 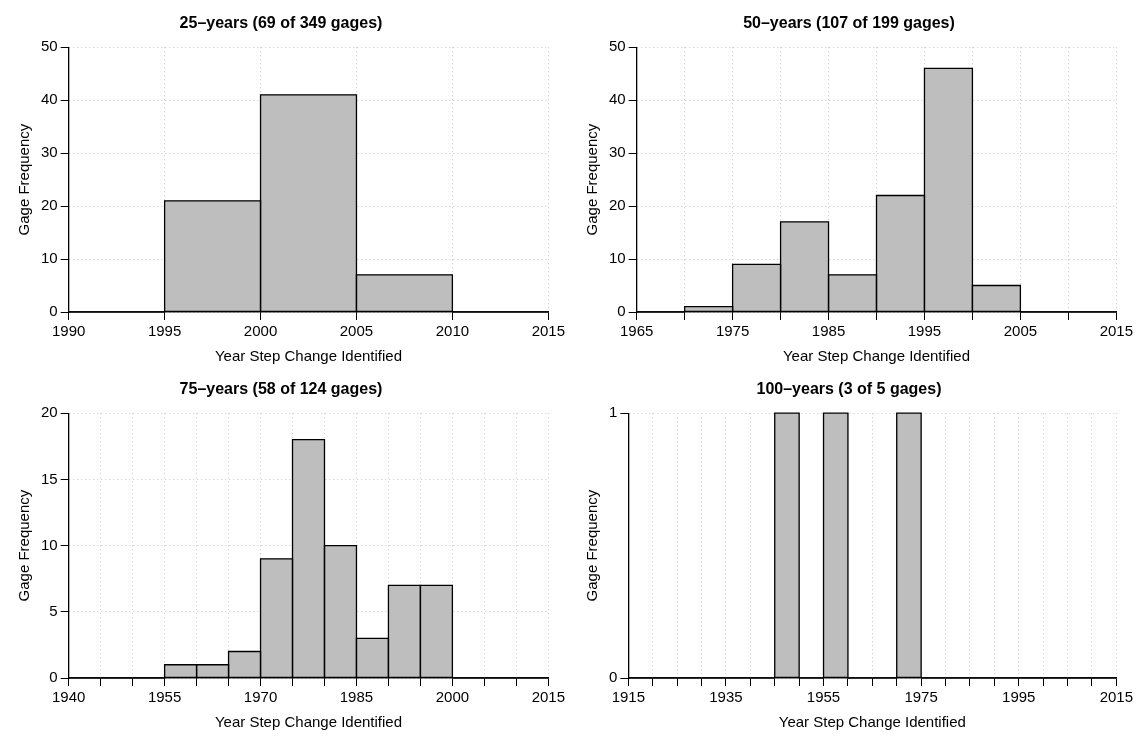 What do you see at coordinates (452, 331) in the screenshot?
I see `x-tick-label: 2010` at bounding box center [452, 331].